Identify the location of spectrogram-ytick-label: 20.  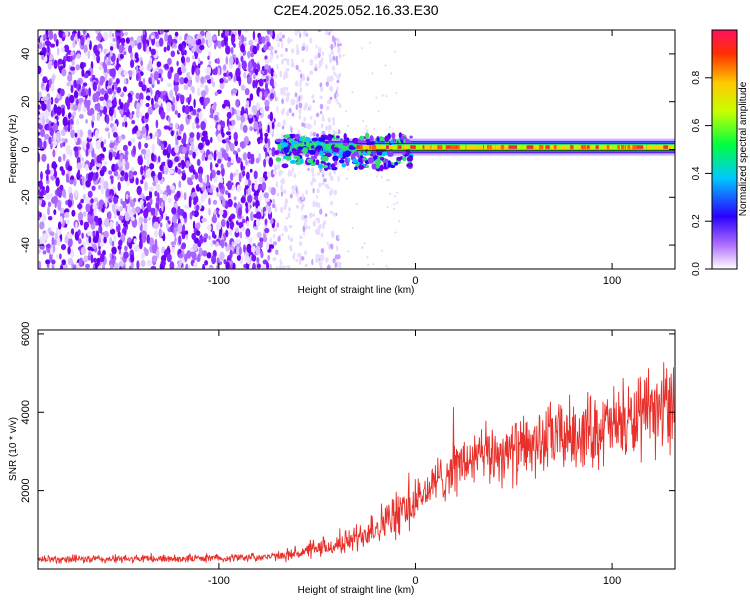
(26, 102).